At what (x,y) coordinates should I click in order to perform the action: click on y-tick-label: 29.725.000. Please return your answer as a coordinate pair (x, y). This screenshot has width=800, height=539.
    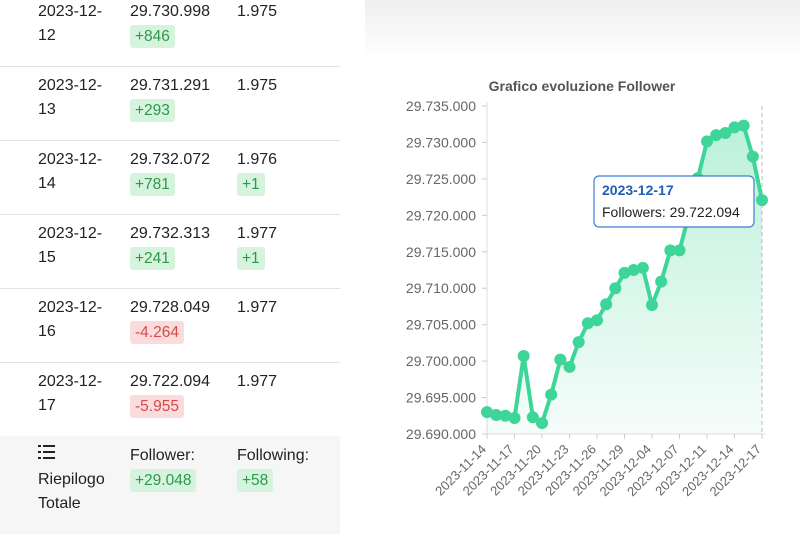
    Looking at the image, I should click on (441, 179).